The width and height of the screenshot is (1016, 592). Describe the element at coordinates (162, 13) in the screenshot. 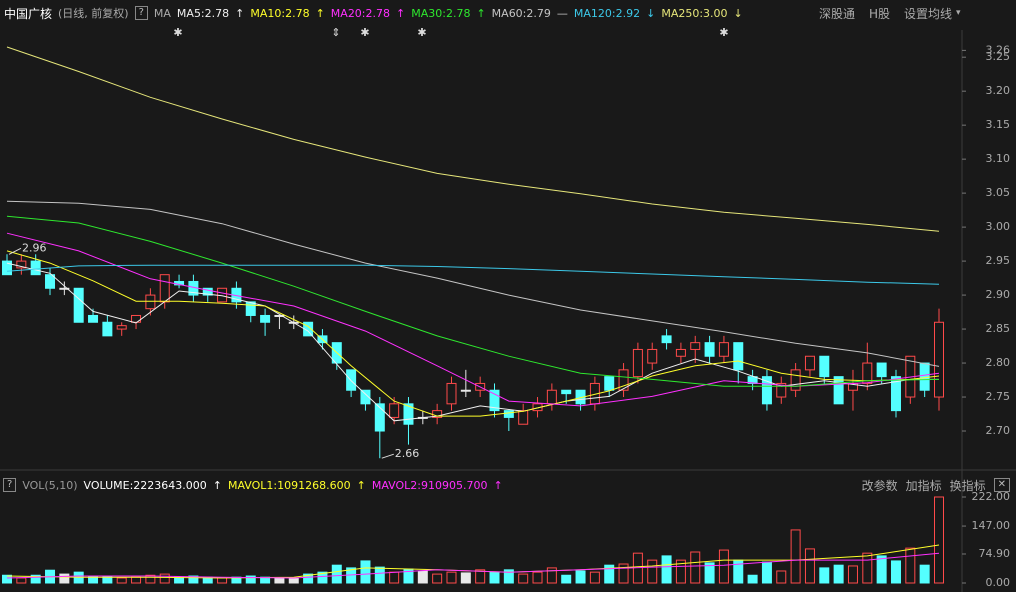

I see `indicator-name: MA` at that location.